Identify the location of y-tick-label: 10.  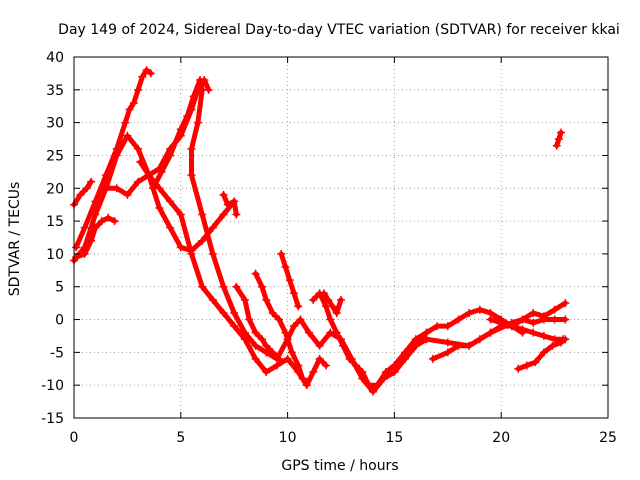
(55, 255).